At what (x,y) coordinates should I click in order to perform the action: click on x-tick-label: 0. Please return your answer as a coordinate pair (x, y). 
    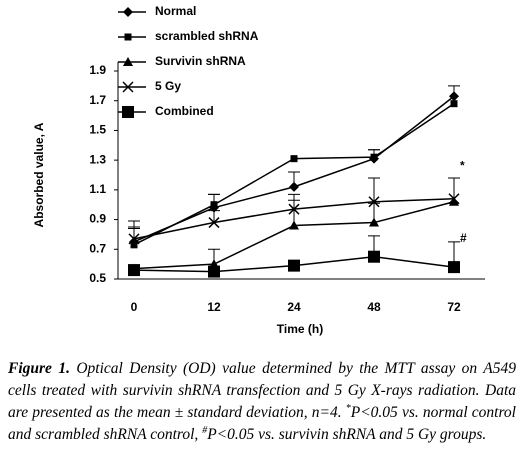
    Looking at the image, I should click on (134, 307).